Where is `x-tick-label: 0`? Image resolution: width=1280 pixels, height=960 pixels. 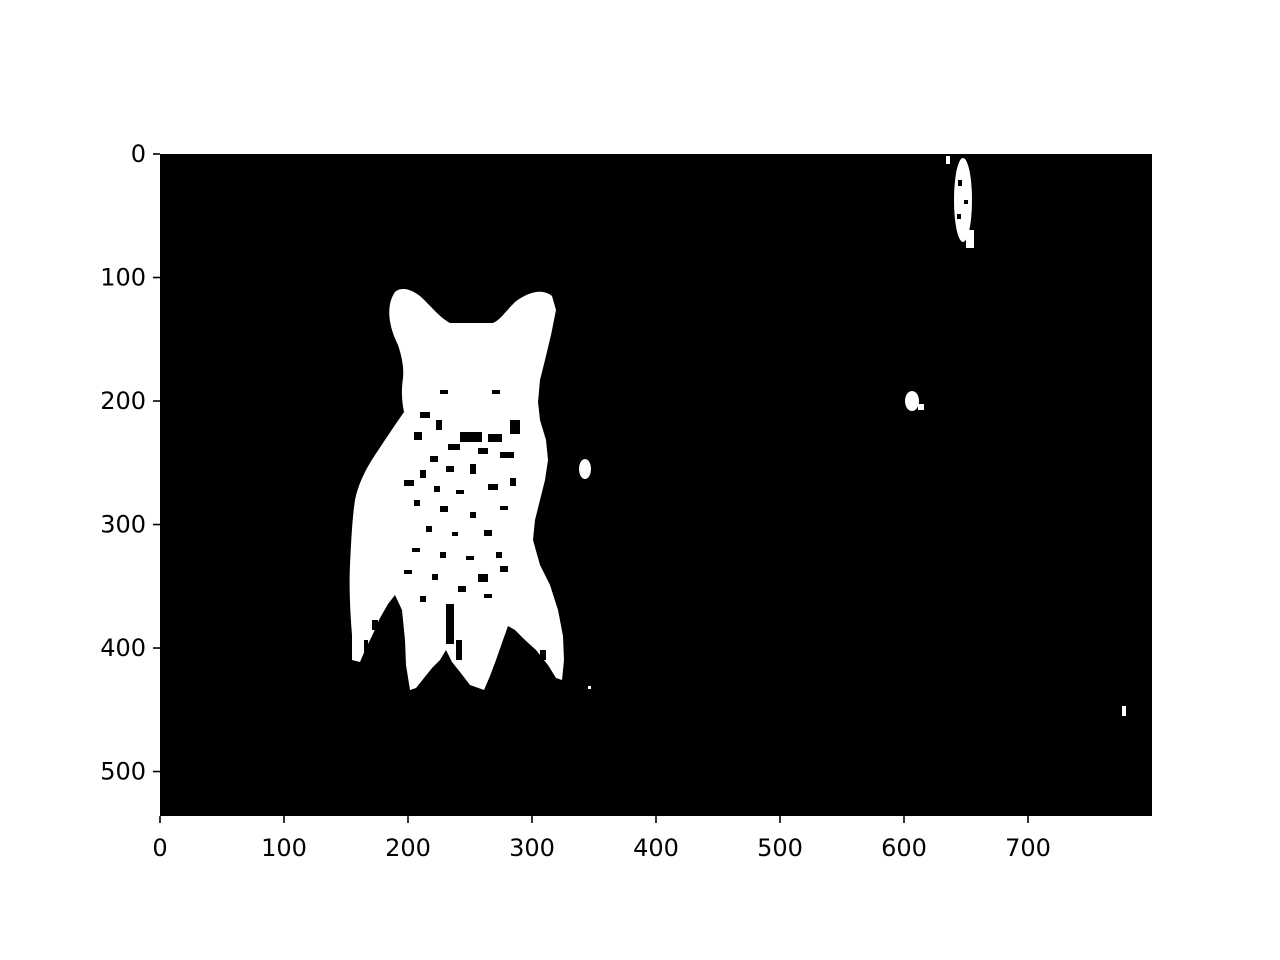 x-tick-label: 0 is located at coordinates (159, 848).